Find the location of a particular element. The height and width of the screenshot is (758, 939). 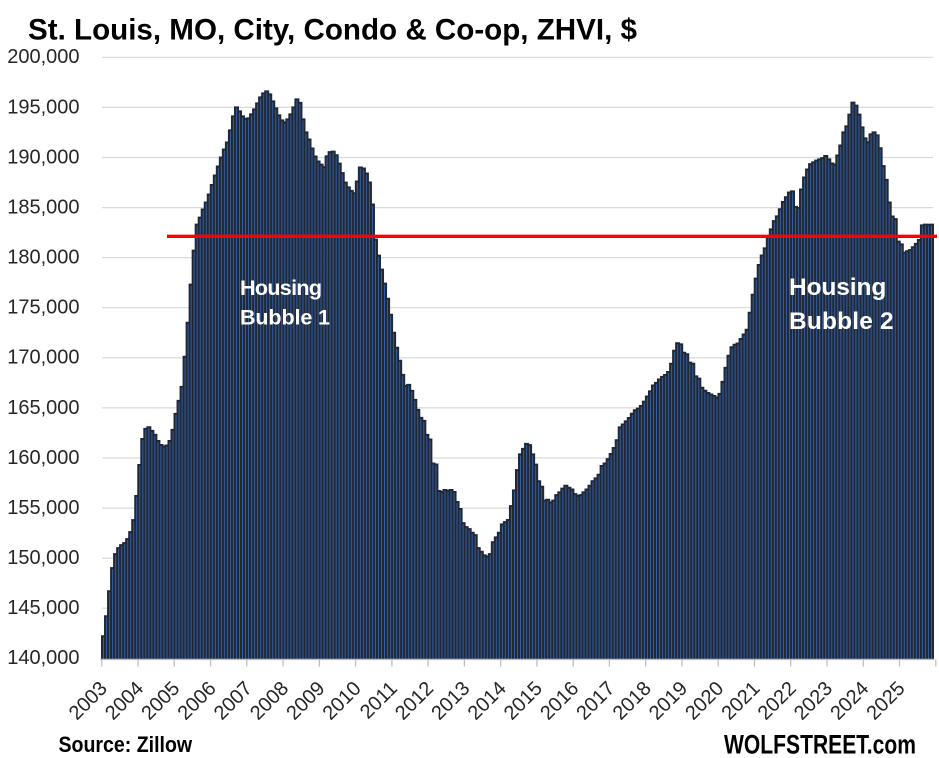

svg-text: 180,000 is located at coordinates (43, 258).